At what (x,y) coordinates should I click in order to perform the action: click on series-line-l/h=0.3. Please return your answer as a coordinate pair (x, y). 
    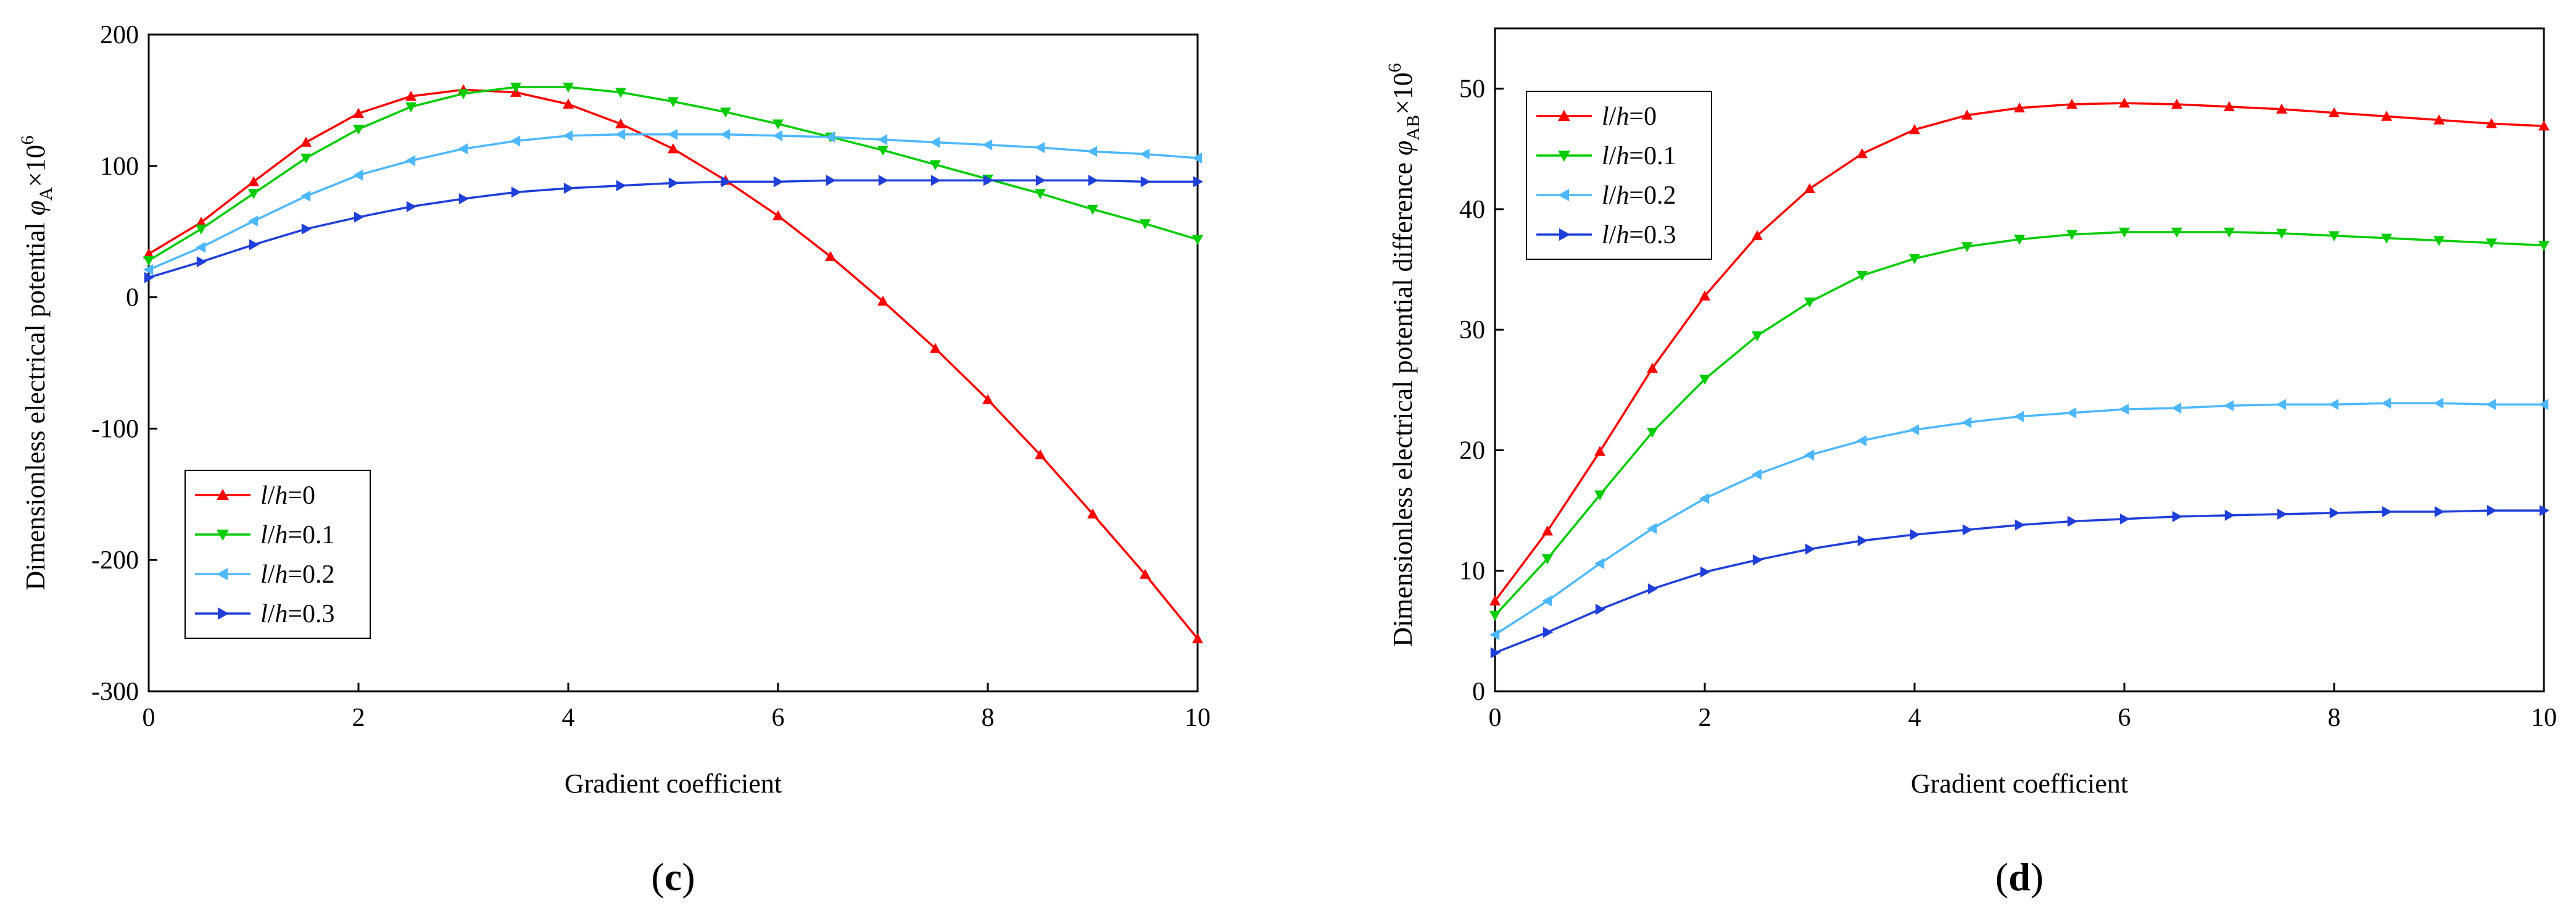
    Looking at the image, I should click on (2019, 581).